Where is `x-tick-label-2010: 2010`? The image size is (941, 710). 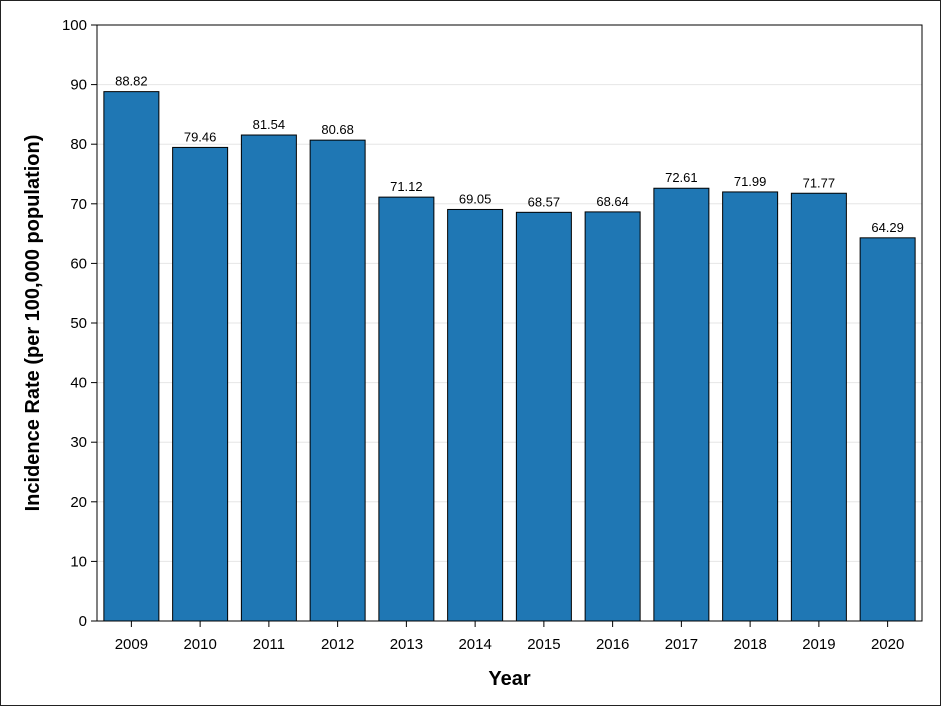 x-tick-label-2010: 2010 is located at coordinates (199, 644).